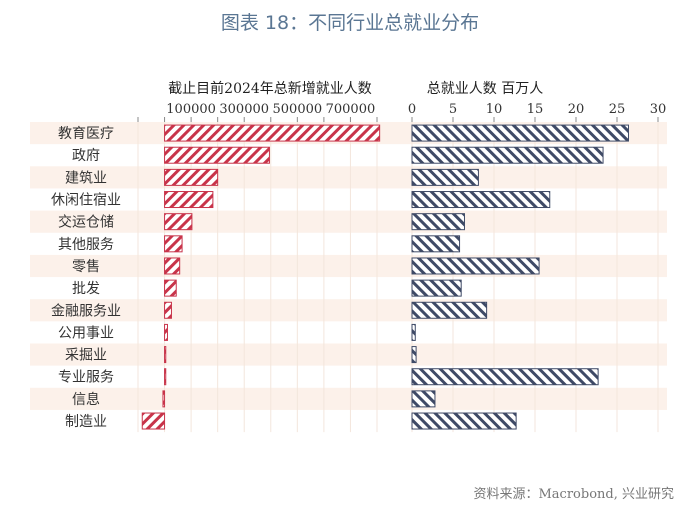 The width and height of the screenshot is (700, 508). What do you see at coordinates (475, 266) in the screenshot?
I see `right-bar-零售` at bounding box center [475, 266].